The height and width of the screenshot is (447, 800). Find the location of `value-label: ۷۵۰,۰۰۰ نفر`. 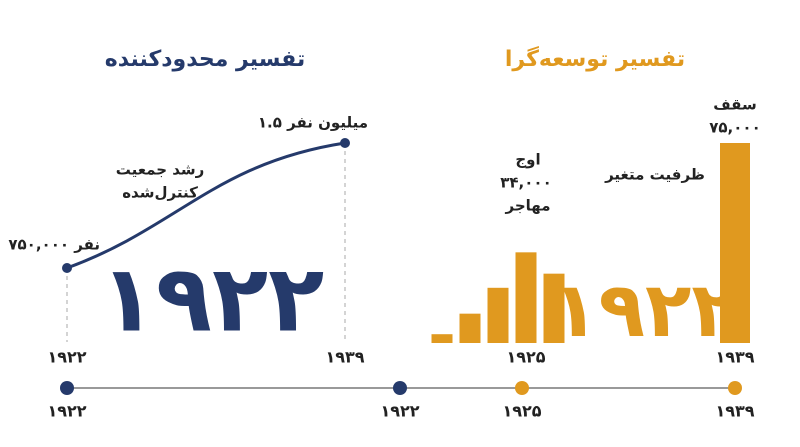

value-label: ۷۵۰,۰۰۰ نفر is located at coordinates (54, 245).